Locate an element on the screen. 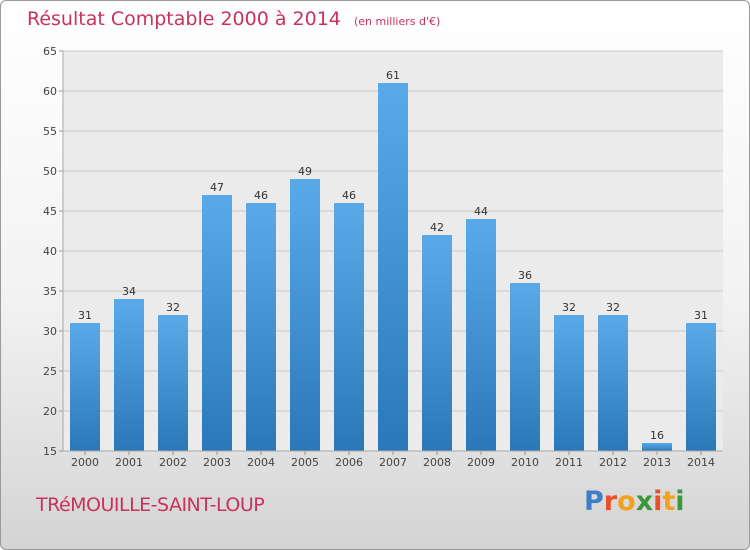  y-axis: 15 20 25 30 35 40 45 50 55 60 65 is located at coordinates (53, 251).